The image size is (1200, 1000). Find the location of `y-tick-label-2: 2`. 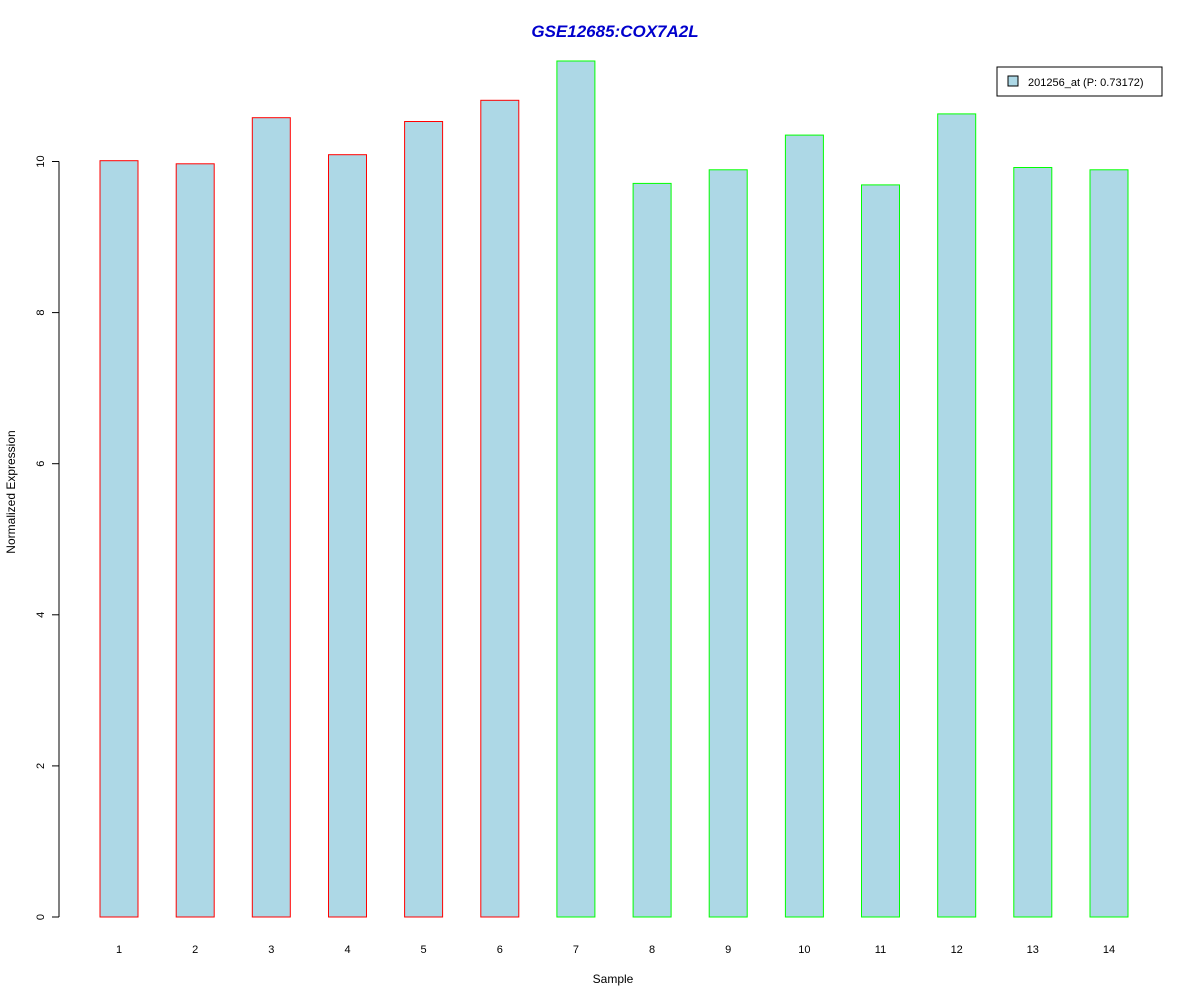

y-tick-label-2: 2 is located at coordinates (41, 766).